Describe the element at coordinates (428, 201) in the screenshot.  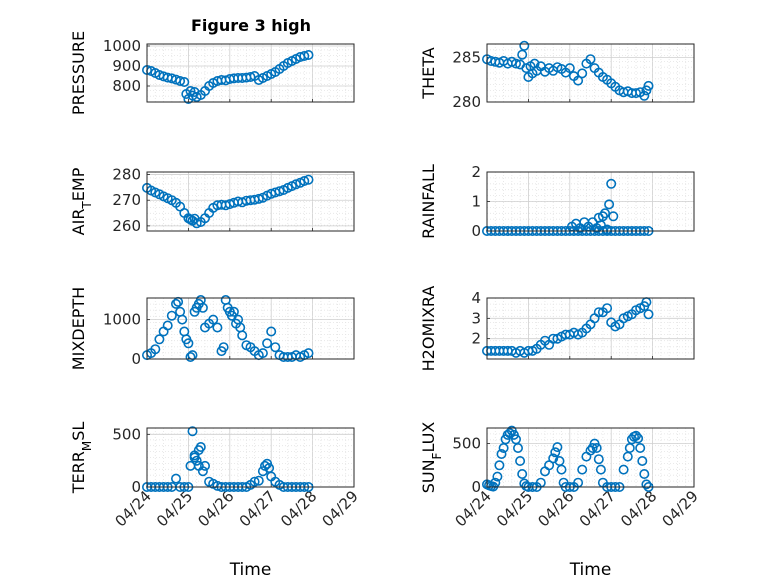
I see `y-axis-label: RAINFALL` at that location.